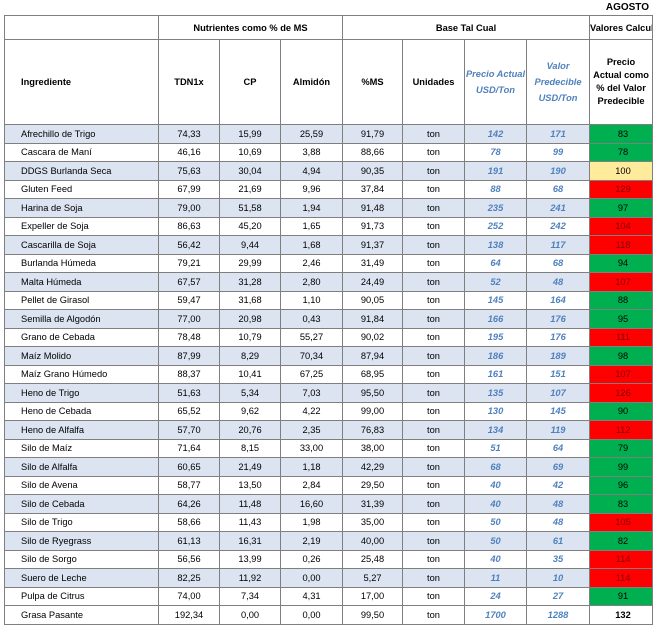 The height and width of the screenshot is (625, 658). What do you see at coordinates (311, 245) in the screenshot?
I see `starch-cell: 1,68` at bounding box center [311, 245].